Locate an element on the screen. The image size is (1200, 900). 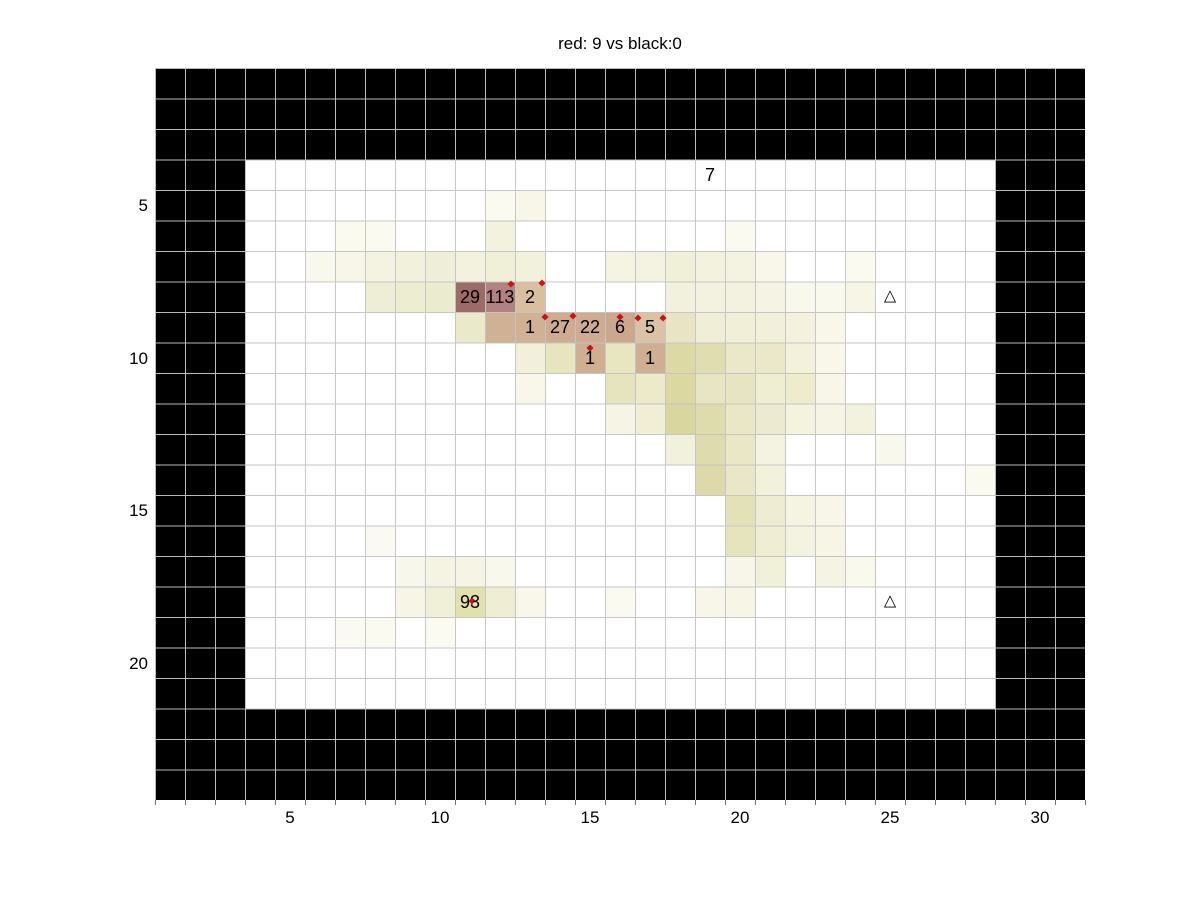
cell-count-label: 7 is located at coordinates (710, 174).